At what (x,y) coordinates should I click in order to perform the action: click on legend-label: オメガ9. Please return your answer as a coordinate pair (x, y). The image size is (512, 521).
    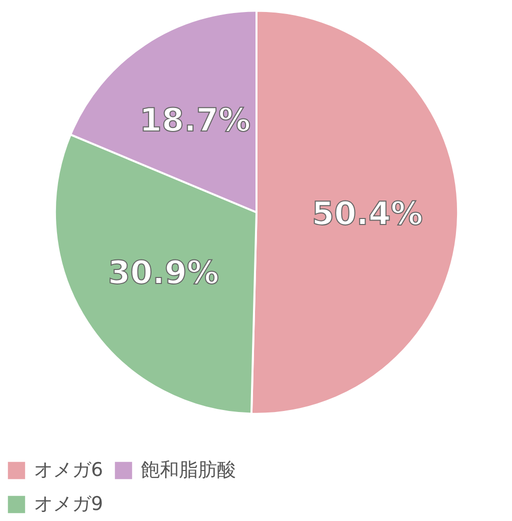
    Looking at the image, I should click on (69, 504).